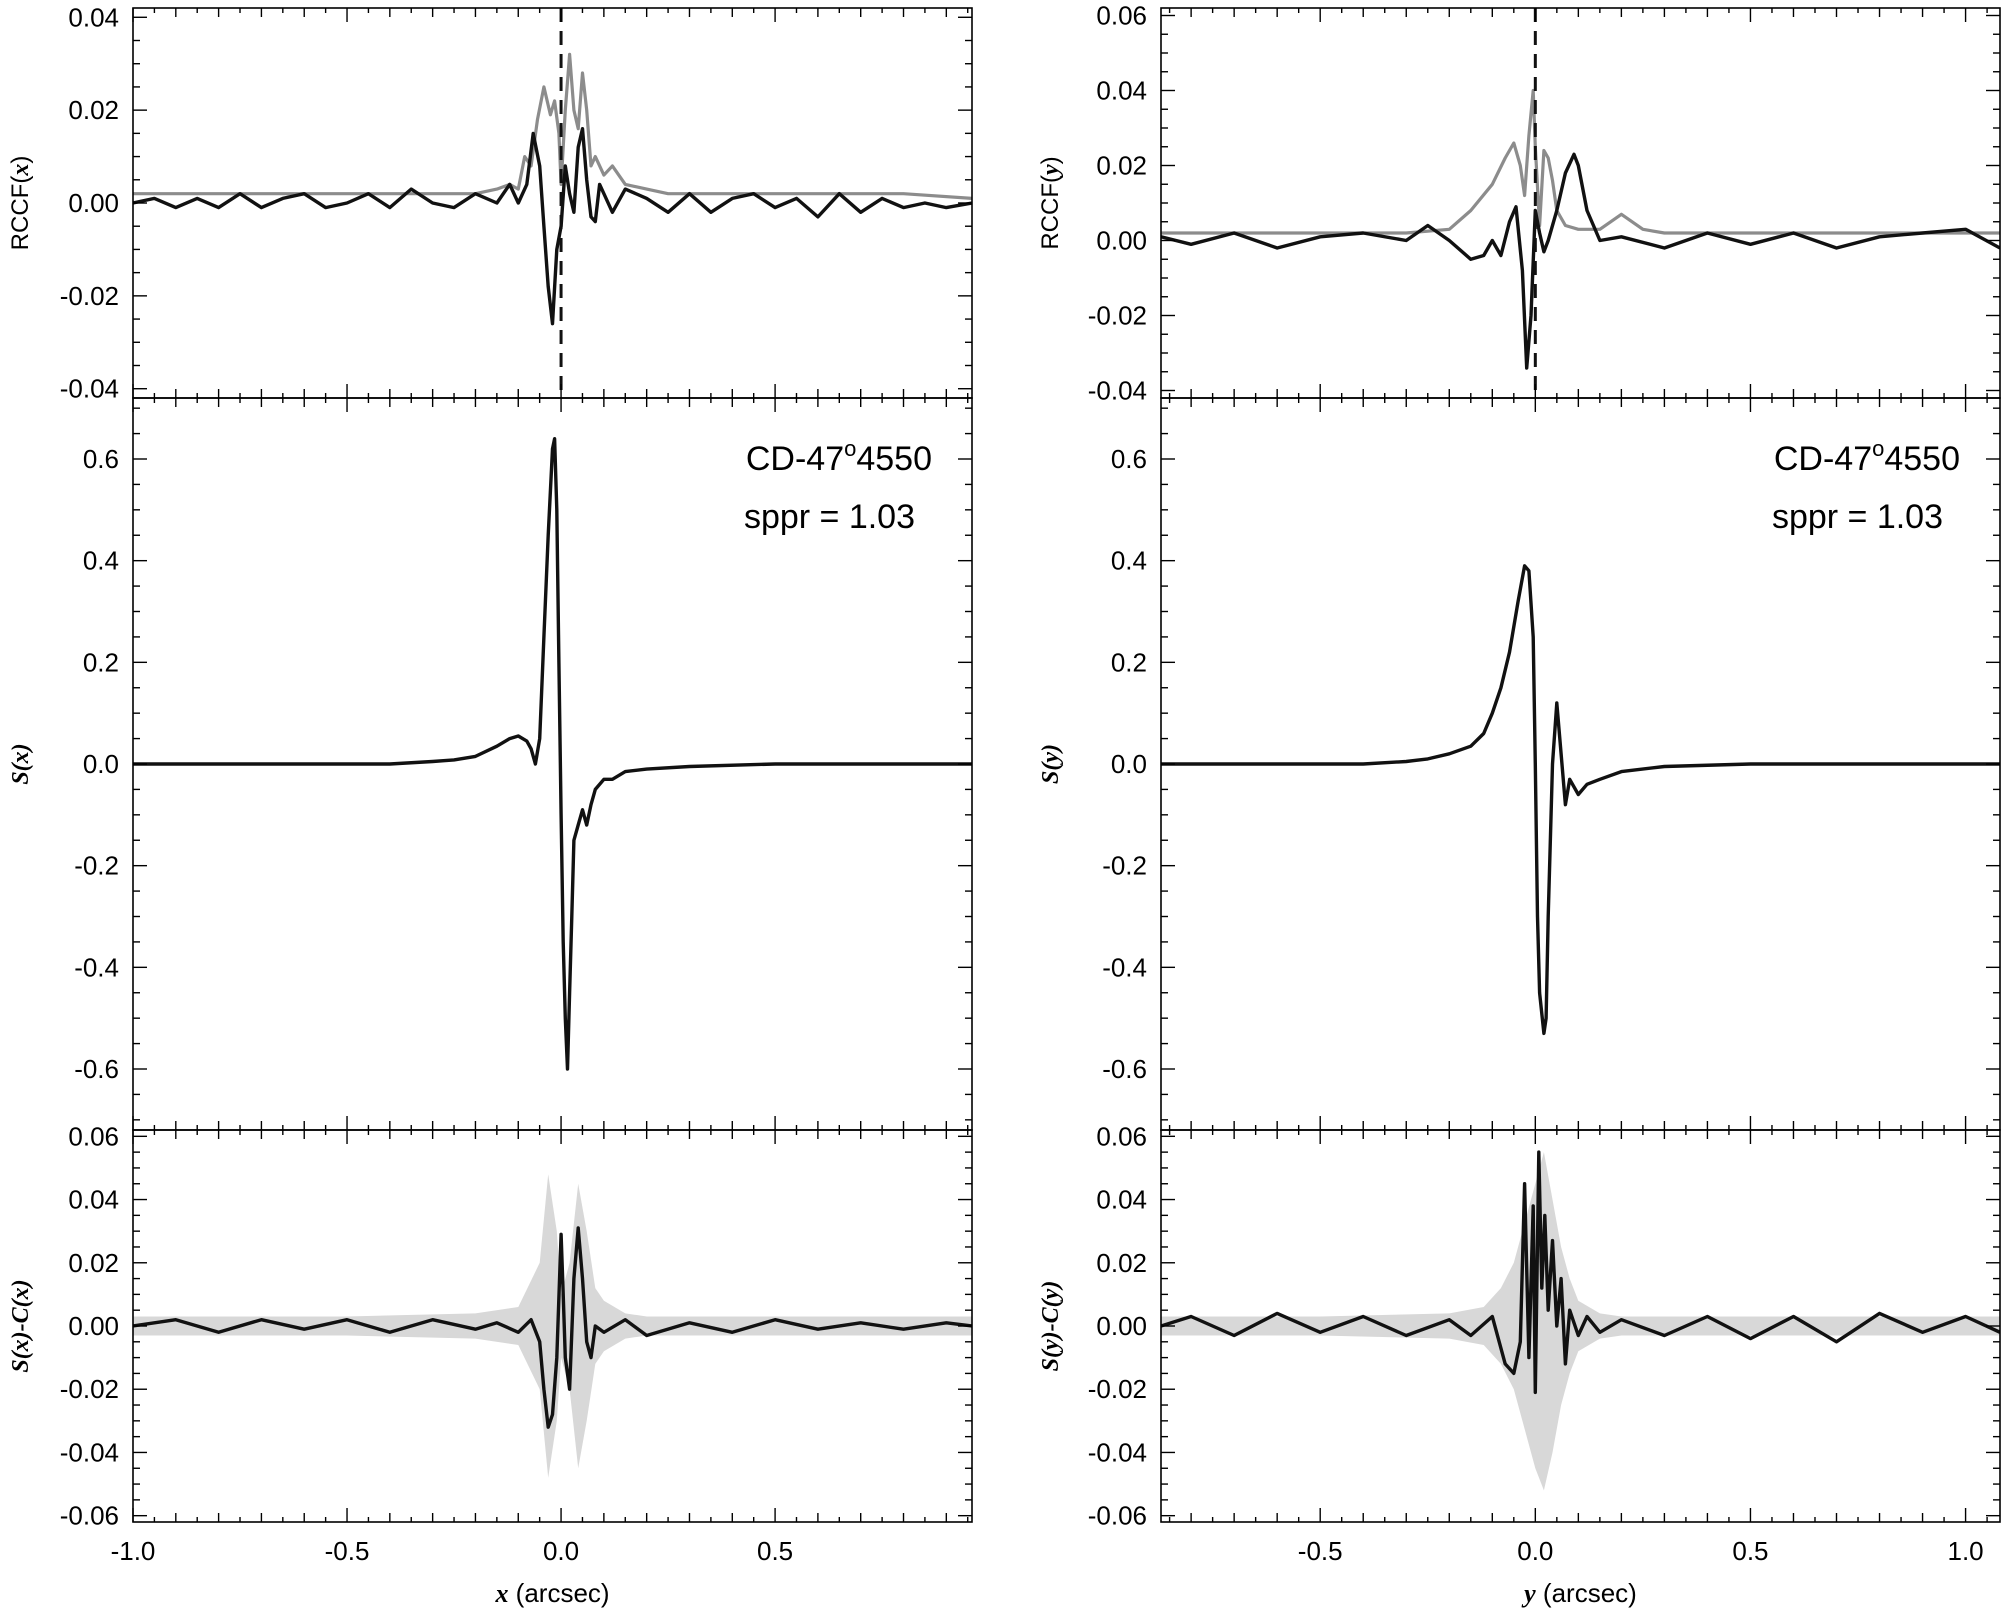  What do you see at coordinates (89, 1452) in the screenshot?
I see `left-residual-ytick-label: -0.04` at bounding box center [89, 1452].